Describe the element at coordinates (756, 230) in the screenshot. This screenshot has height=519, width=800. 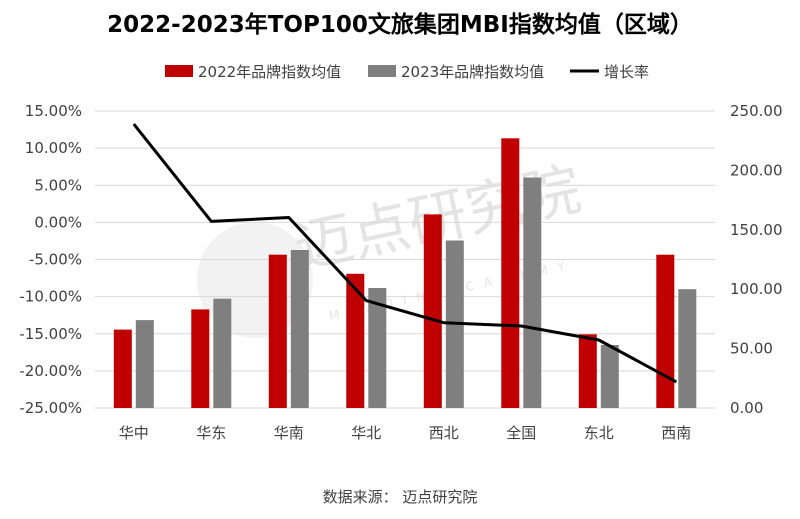
I see `right-tick-label: 150.00` at that location.